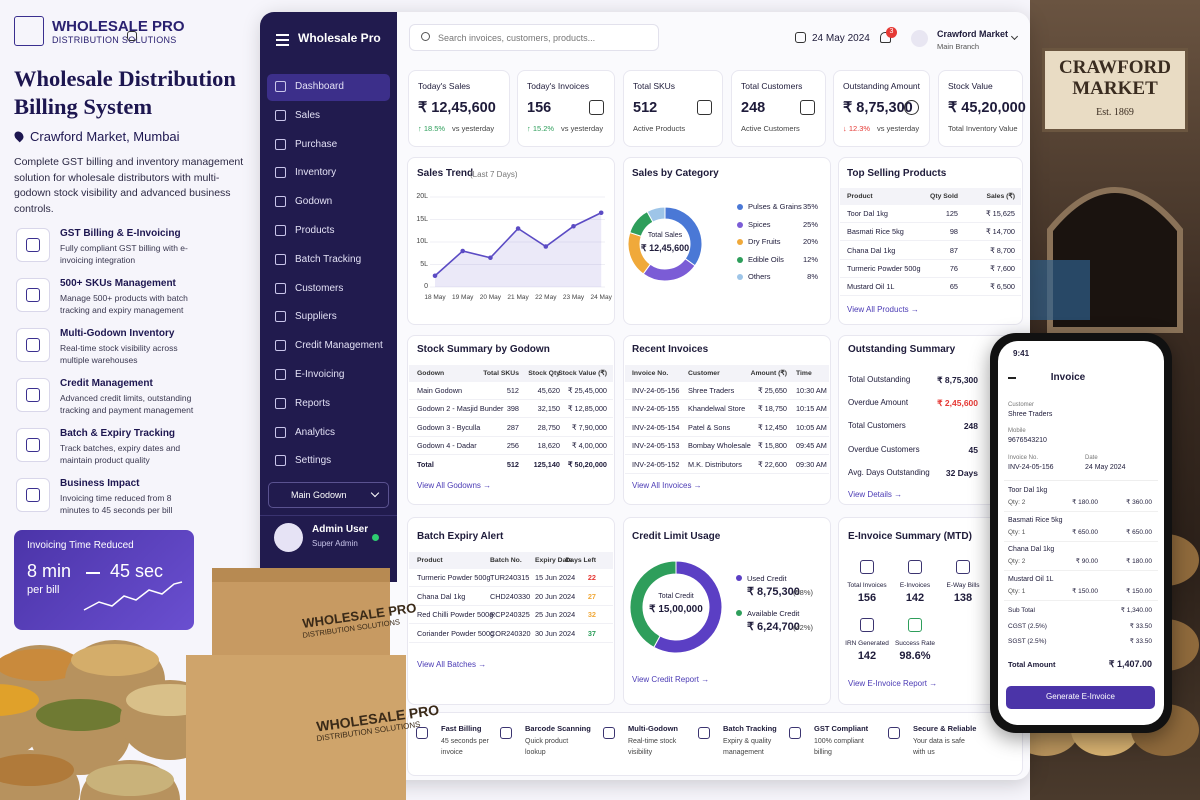 This screenshot has width=1200, height=800. I want to click on nav-item: Credit Management, so click(339, 346).